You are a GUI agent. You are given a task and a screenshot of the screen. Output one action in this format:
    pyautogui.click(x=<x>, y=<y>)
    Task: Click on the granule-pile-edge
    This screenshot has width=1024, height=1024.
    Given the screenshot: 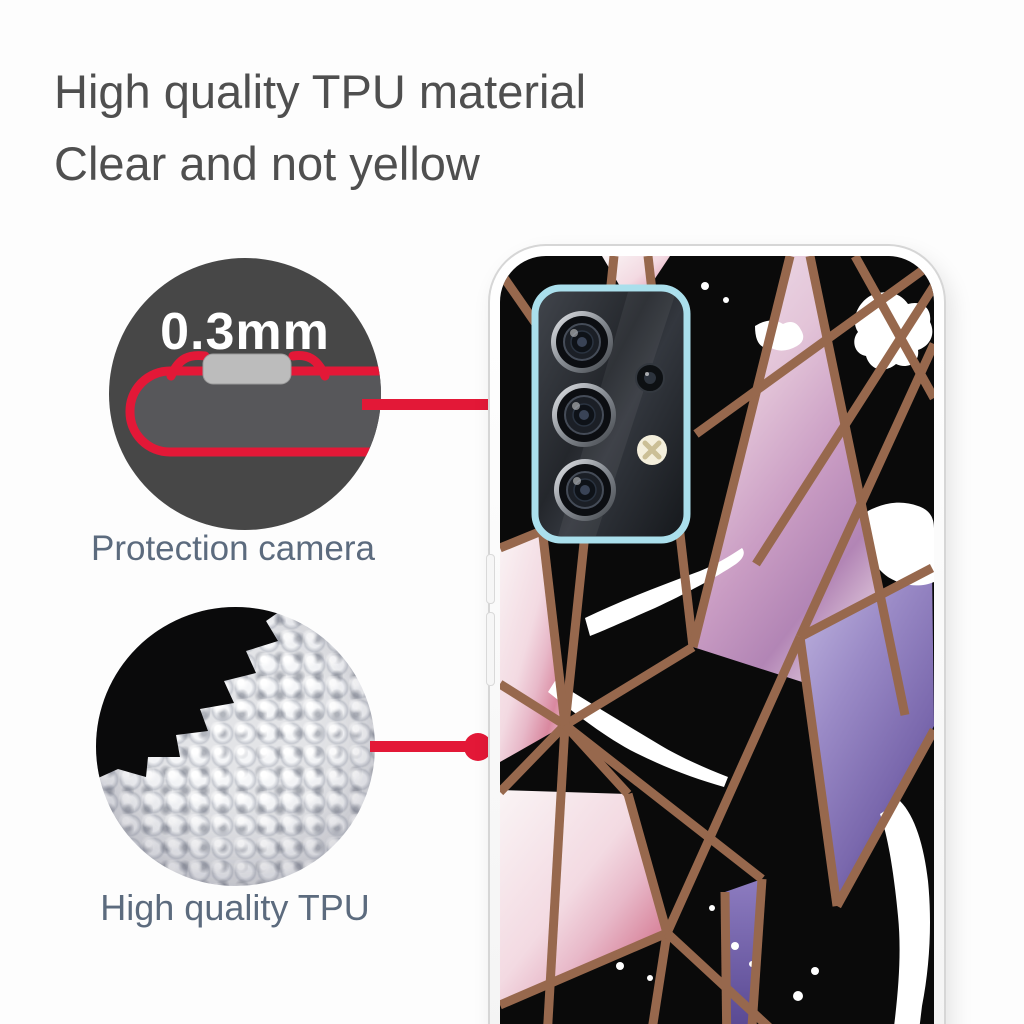 What is the action you would take?
    pyautogui.click(x=191, y=693)
    